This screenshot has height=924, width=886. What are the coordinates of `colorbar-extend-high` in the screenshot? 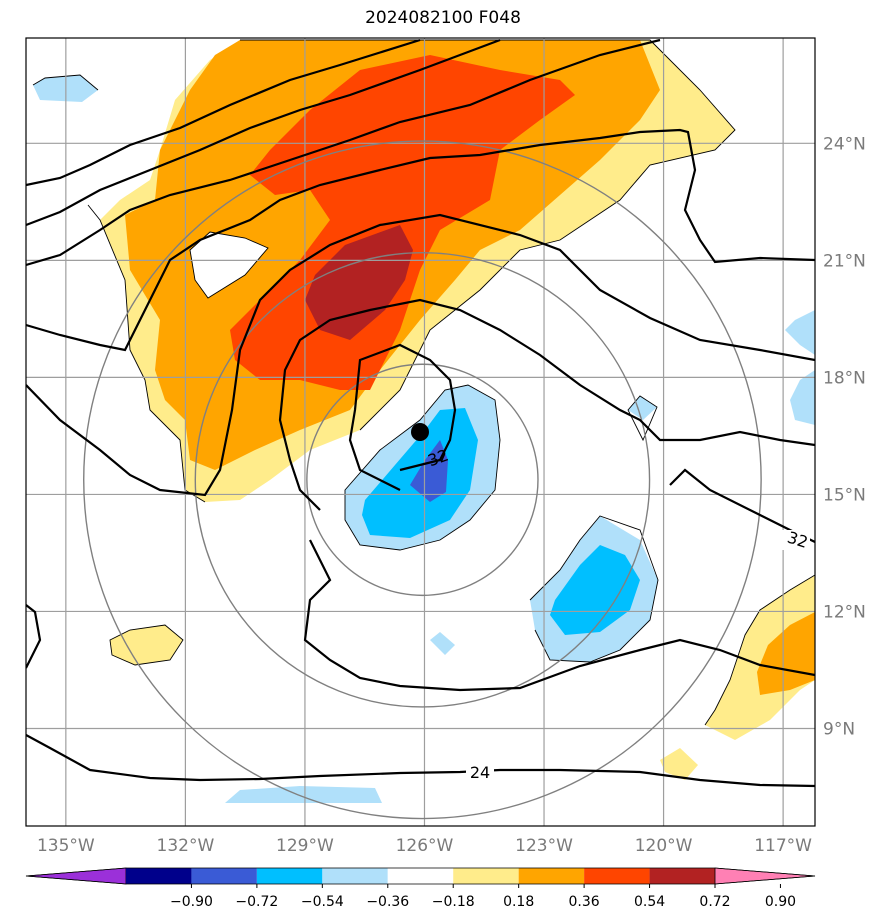 It's located at (765, 876).